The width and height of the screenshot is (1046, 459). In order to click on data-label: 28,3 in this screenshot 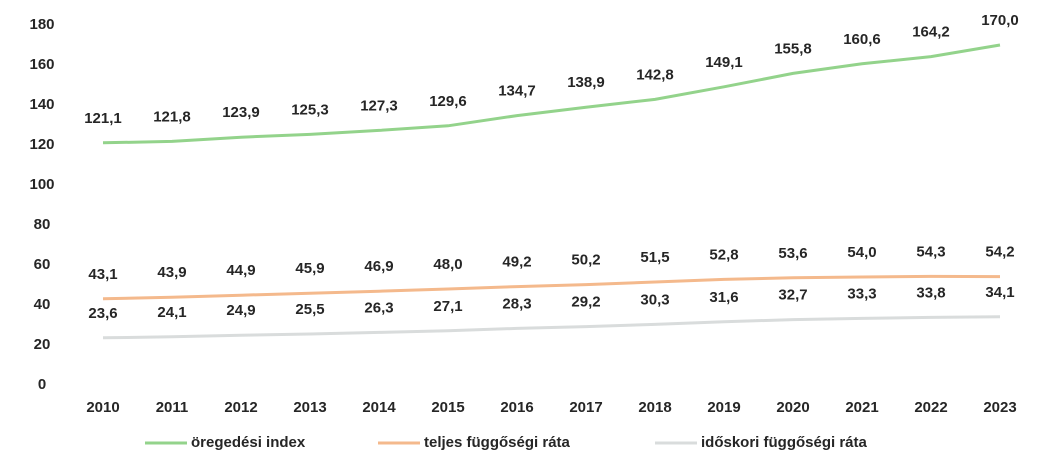, I will do `click(516, 303)`.